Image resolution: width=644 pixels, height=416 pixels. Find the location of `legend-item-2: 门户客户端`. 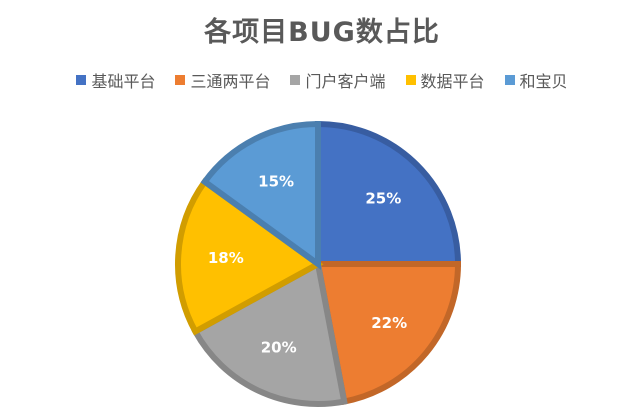

legend-item-2: 门户客户端 is located at coordinates (338, 80).